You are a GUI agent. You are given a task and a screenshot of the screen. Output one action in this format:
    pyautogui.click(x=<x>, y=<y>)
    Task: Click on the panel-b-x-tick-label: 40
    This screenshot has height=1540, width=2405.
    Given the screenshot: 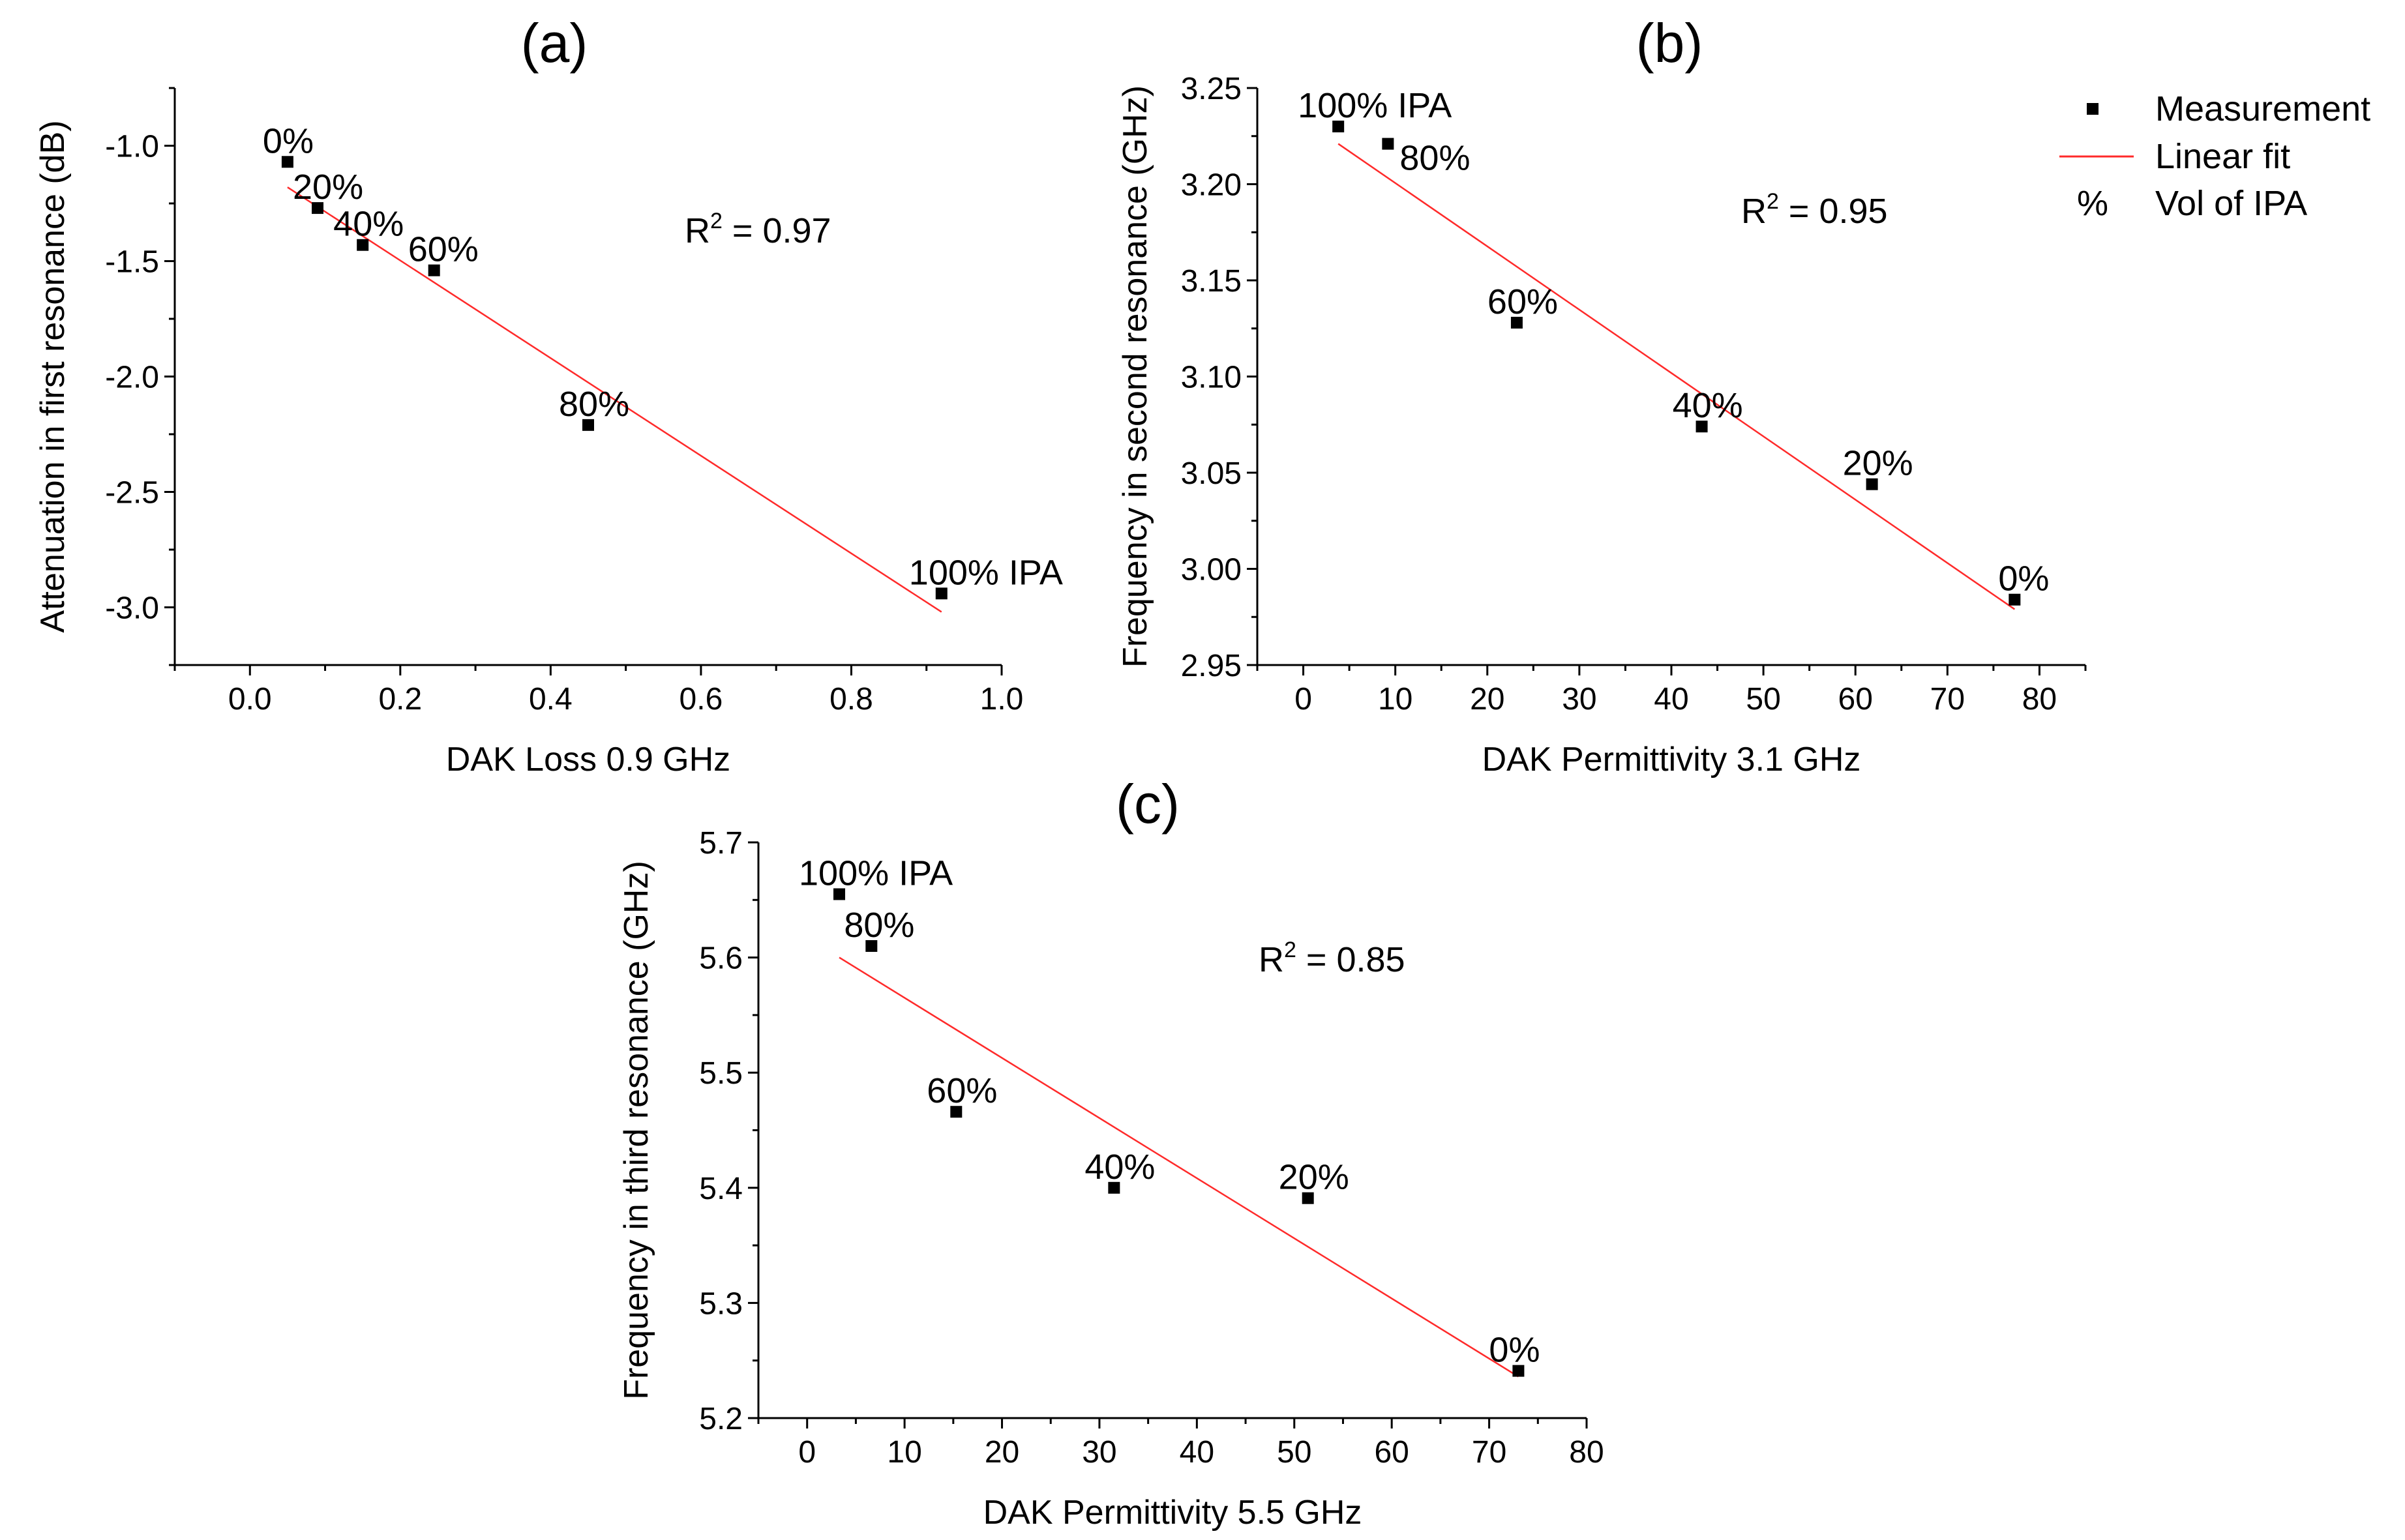 What is the action you would take?
    pyautogui.click(x=1671, y=699)
    